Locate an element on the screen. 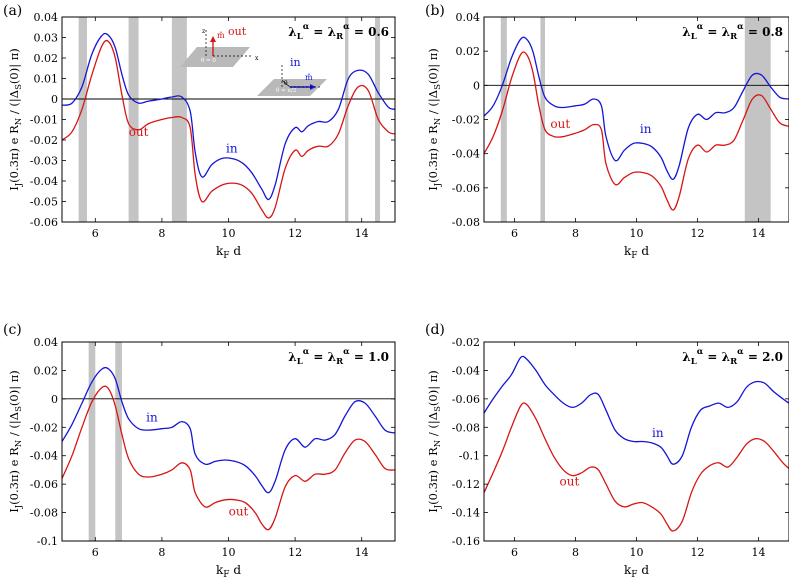 The width and height of the screenshot is (789, 581). y-axis-label: IJ(0.3π) e RN / (|ΔS(0)| π) is located at coordinates (15, 119).